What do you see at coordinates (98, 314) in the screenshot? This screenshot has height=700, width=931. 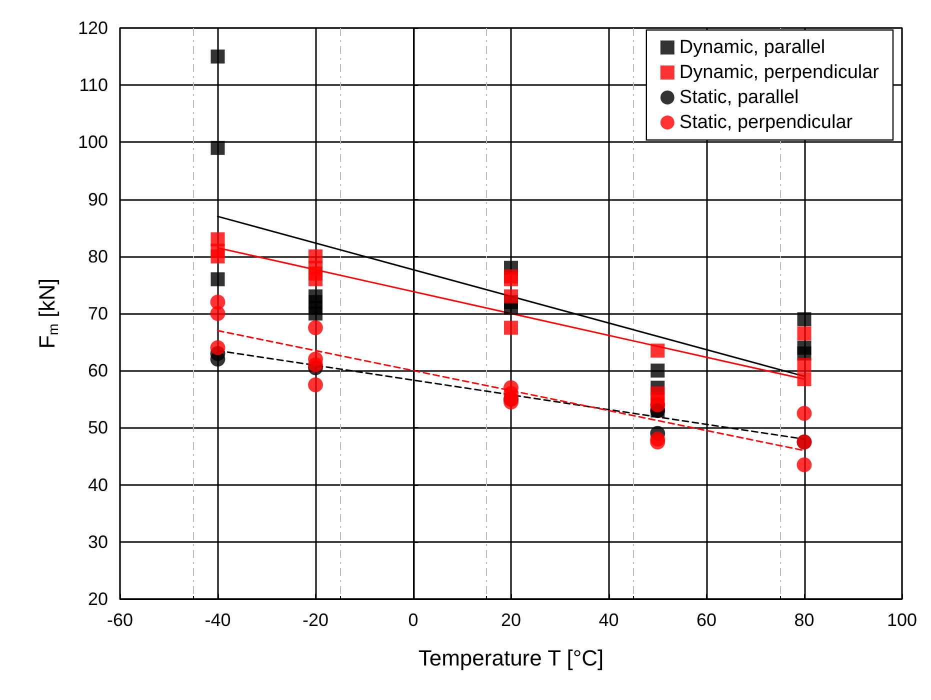 I see `y-tick-label: 70` at bounding box center [98, 314].